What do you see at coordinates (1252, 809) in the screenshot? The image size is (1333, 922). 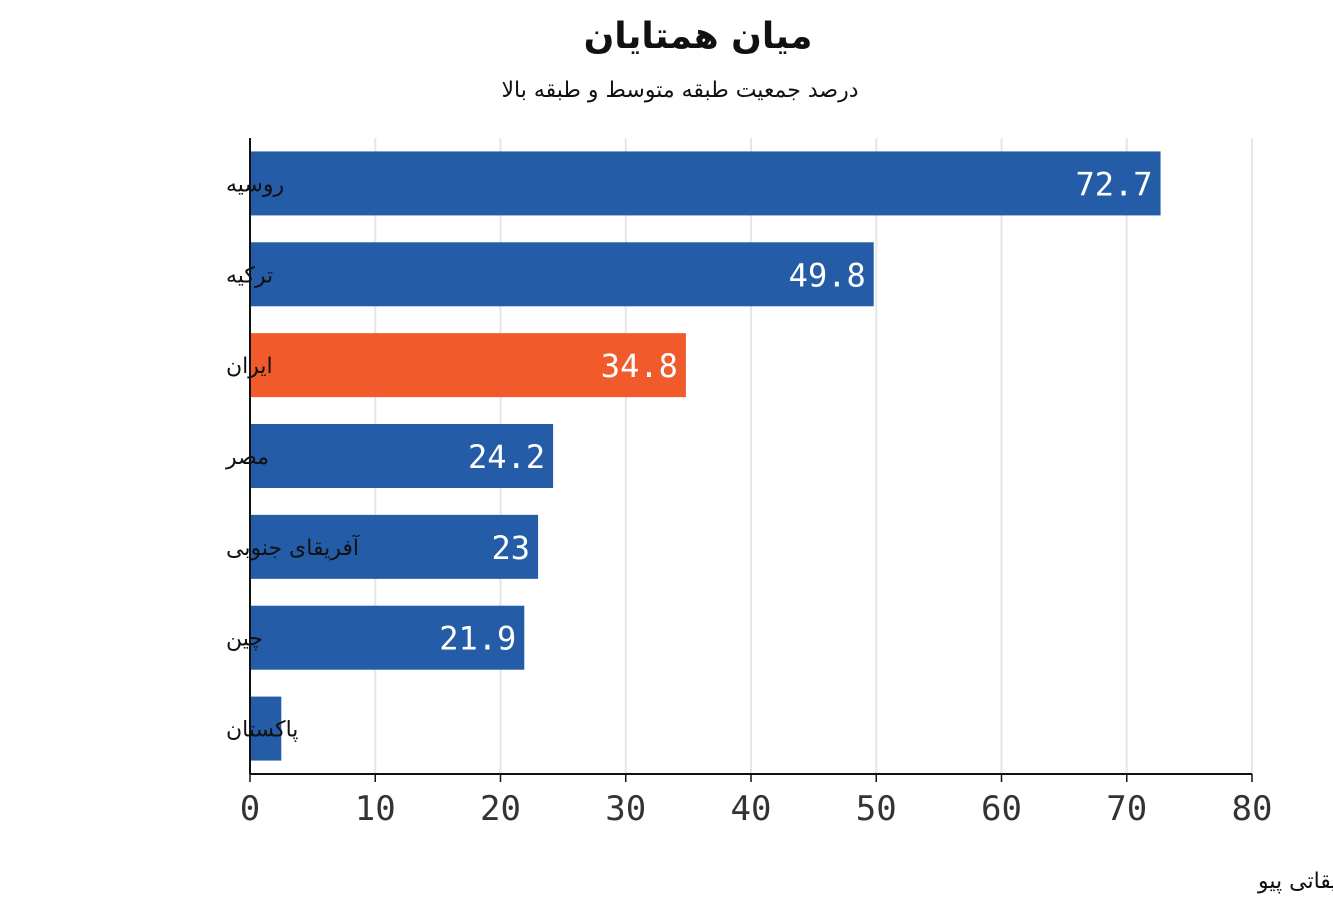 I see `x-tick-label-80: 80` at bounding box center [1252, 809].